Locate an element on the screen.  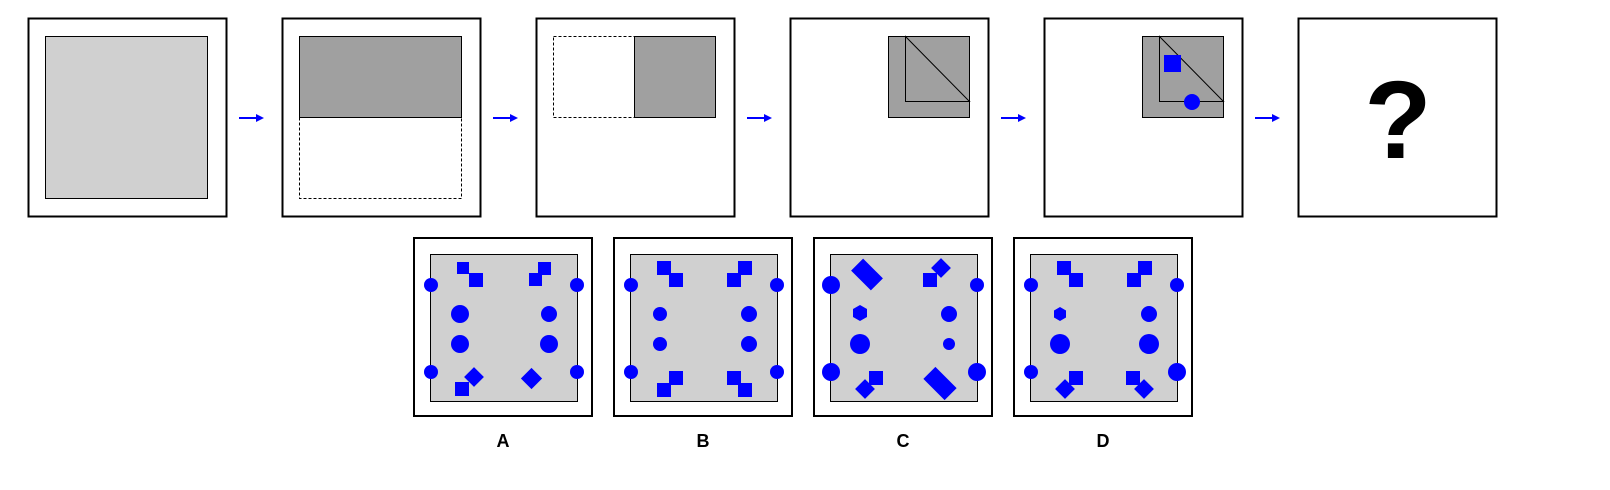
option-d: D is located at coordinates (1103, 344).